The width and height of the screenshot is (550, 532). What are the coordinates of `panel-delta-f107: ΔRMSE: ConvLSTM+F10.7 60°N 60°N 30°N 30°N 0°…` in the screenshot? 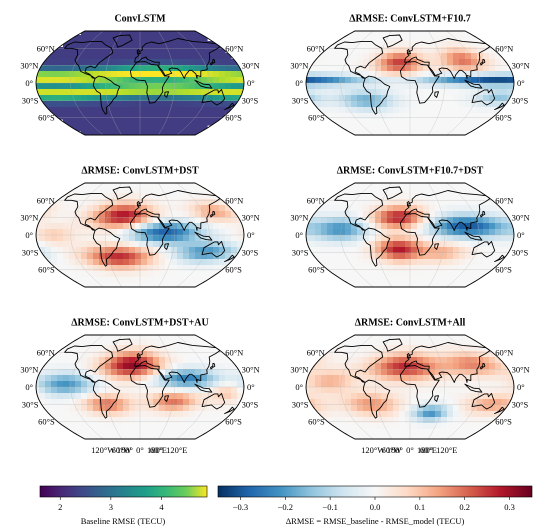 It's located at (410, 74).